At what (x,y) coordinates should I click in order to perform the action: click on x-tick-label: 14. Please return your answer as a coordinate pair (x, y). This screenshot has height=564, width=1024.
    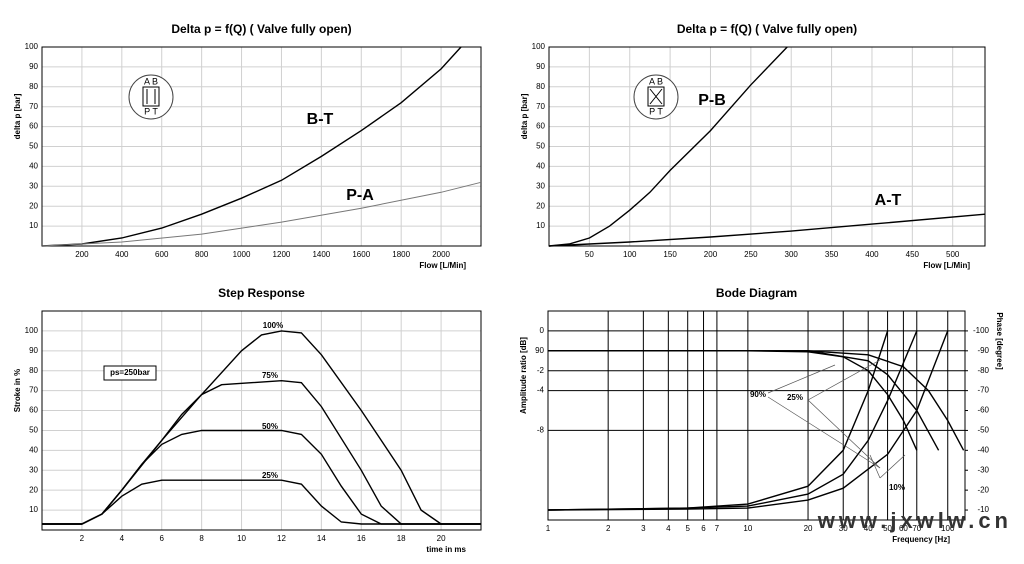
    Looking at the image, I should click on (321, 538).